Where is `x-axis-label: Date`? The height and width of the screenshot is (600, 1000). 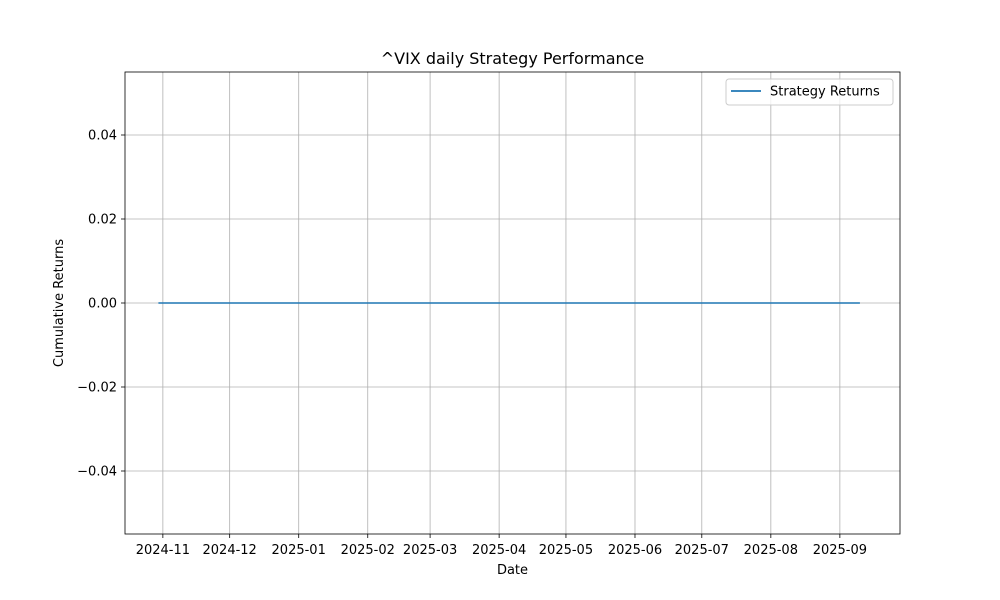 x-axis-label: Date is located at coordinates (512, 570).